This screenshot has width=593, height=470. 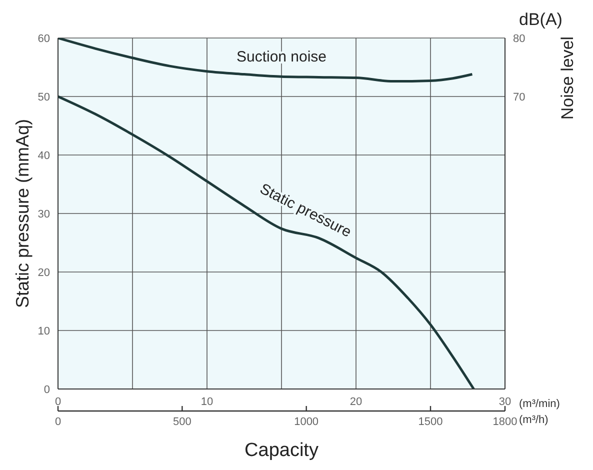 What do you see at coordinates (207, 402) in the screenshot?
I see `x-tick-label: 10` at bounding box center [207, 402].